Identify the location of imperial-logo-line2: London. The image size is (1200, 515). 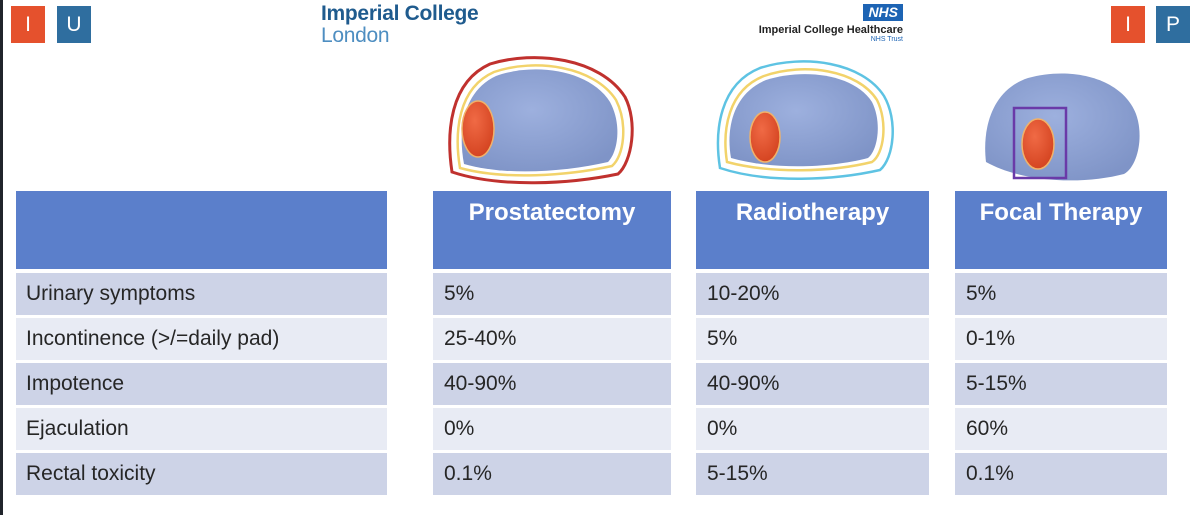
(355, 35).